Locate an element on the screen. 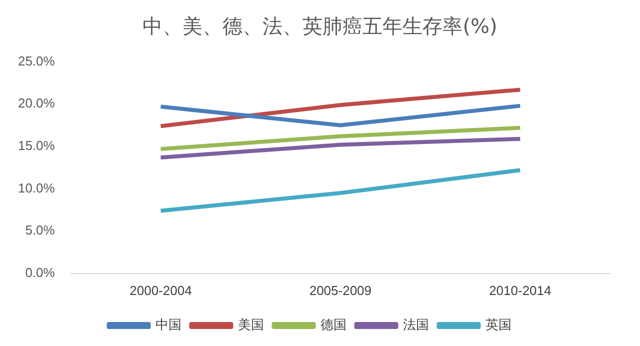 This screenshot has width=640, height=346. legend-label: 法国 is located at coordinates (415, 325).